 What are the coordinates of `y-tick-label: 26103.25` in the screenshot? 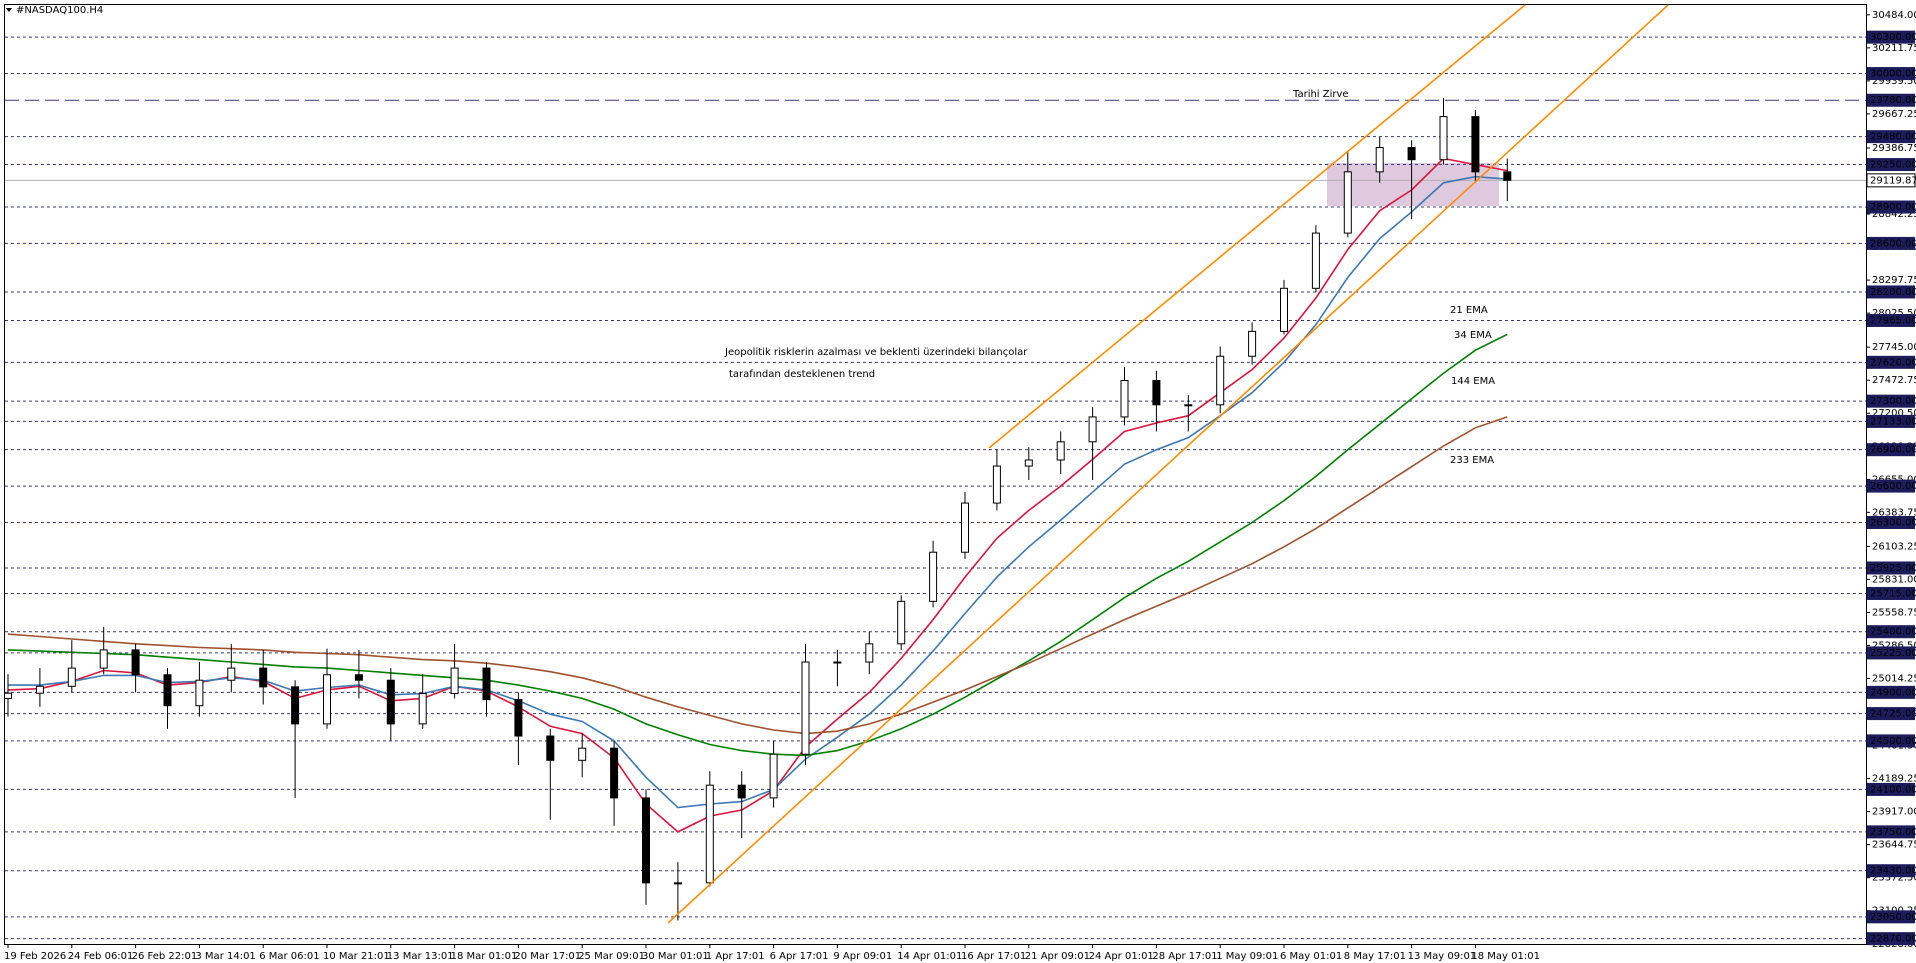 It's located at (1894, 546).